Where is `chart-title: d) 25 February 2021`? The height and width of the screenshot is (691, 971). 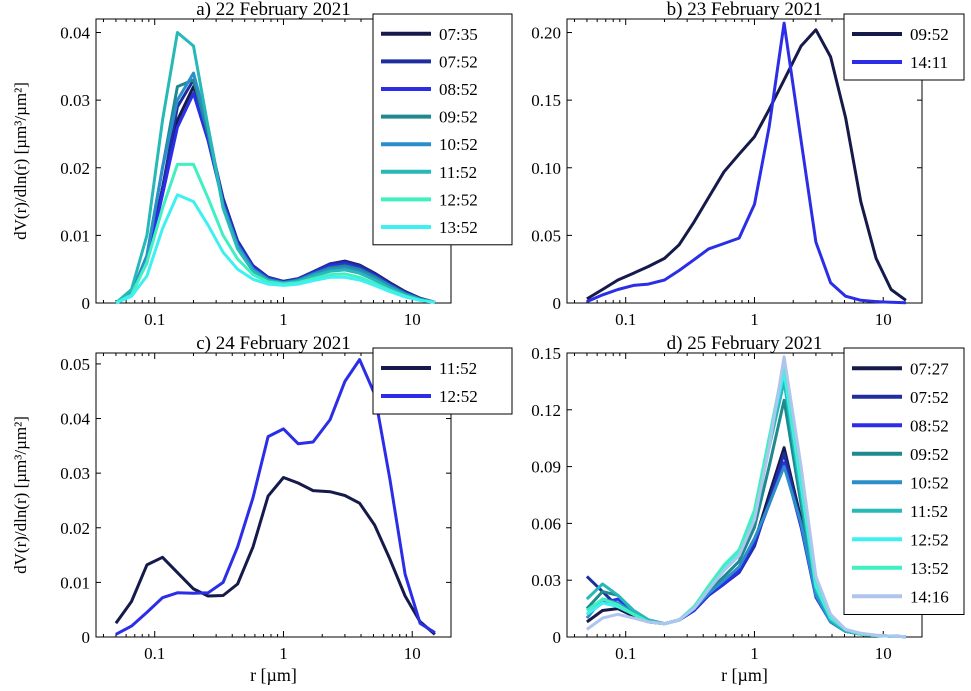
chart-title: d) 25 February 2021 is located at coordinates (745, 343).